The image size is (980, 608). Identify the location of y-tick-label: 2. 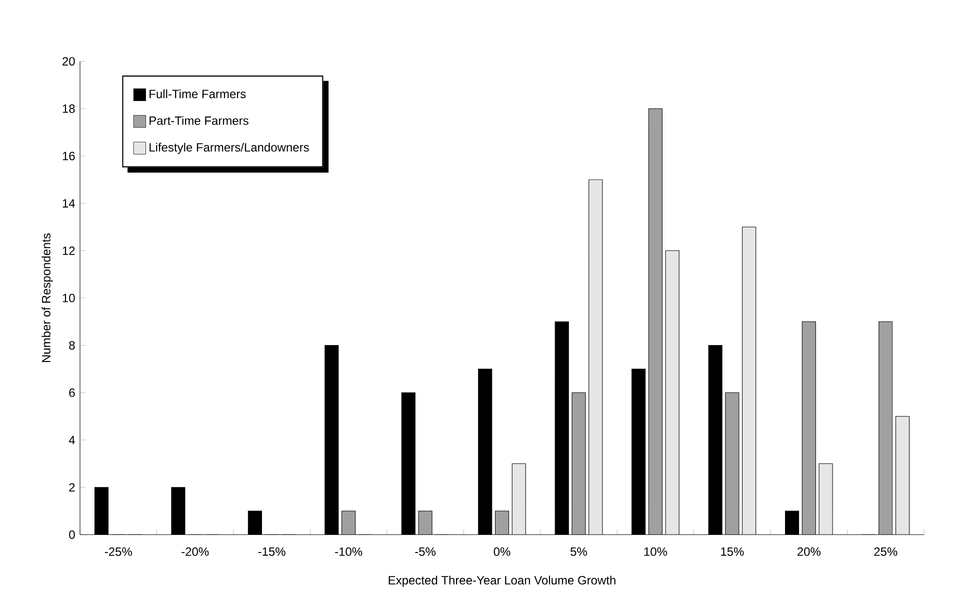
(72, 487).